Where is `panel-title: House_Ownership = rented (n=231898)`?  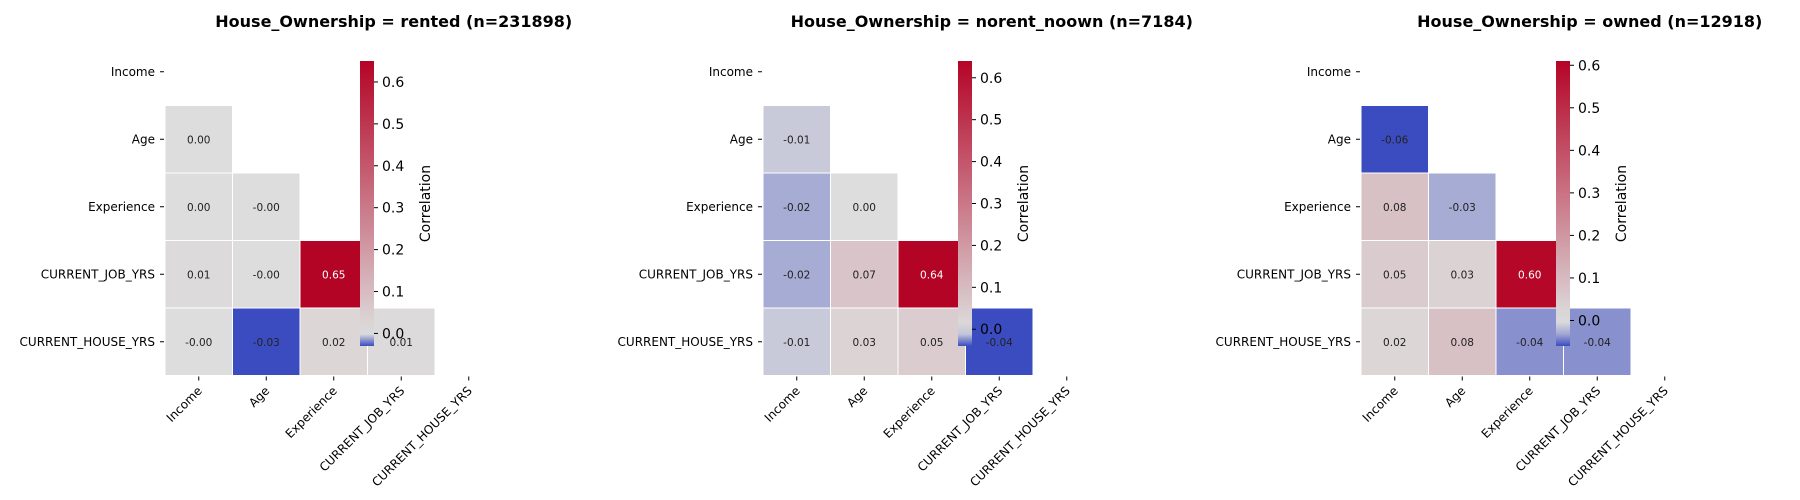 panel-title: House_Ownership = rented (n=231898) is located at coordinates (393, 21).